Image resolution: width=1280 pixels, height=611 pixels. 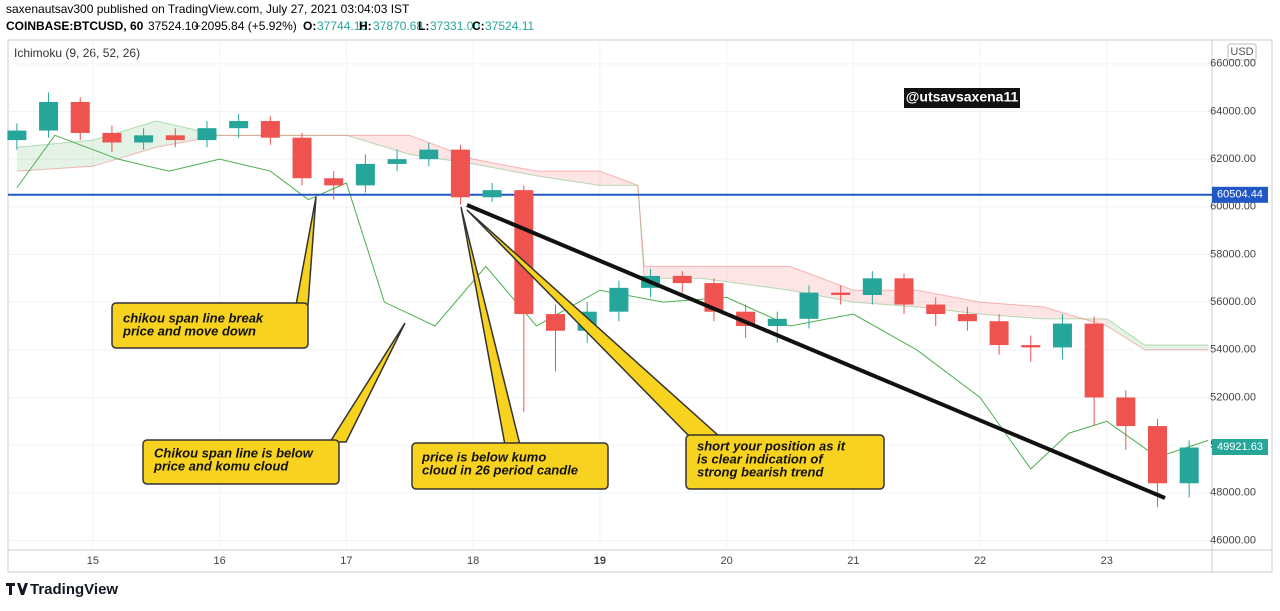 I want to click on annotation: chikou span line break, so click(x=193, y=317).